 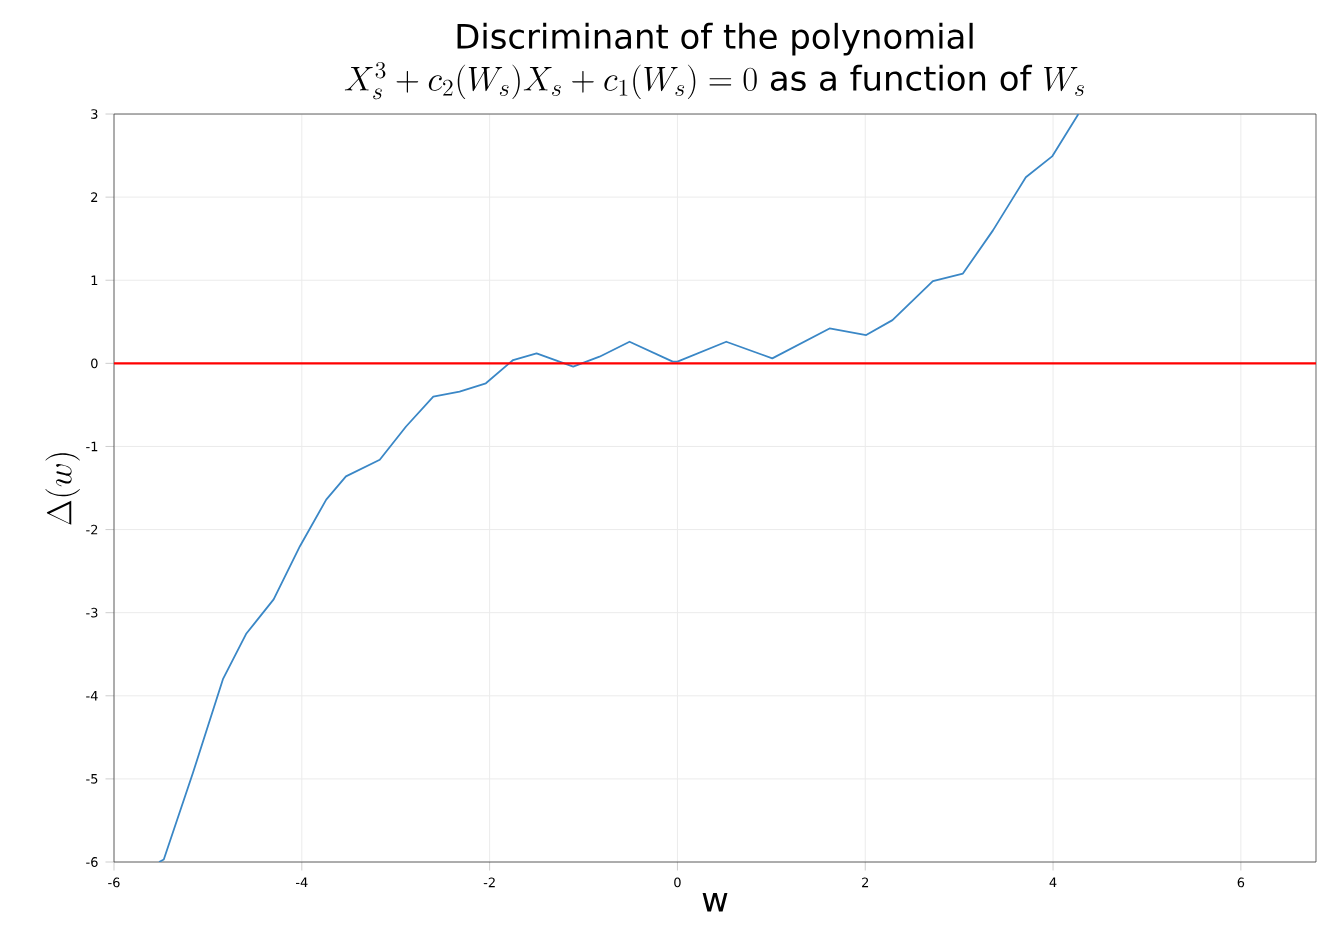 I want to click on chart-title: Discriminant of the polynomial, so click(x=715, y=39).